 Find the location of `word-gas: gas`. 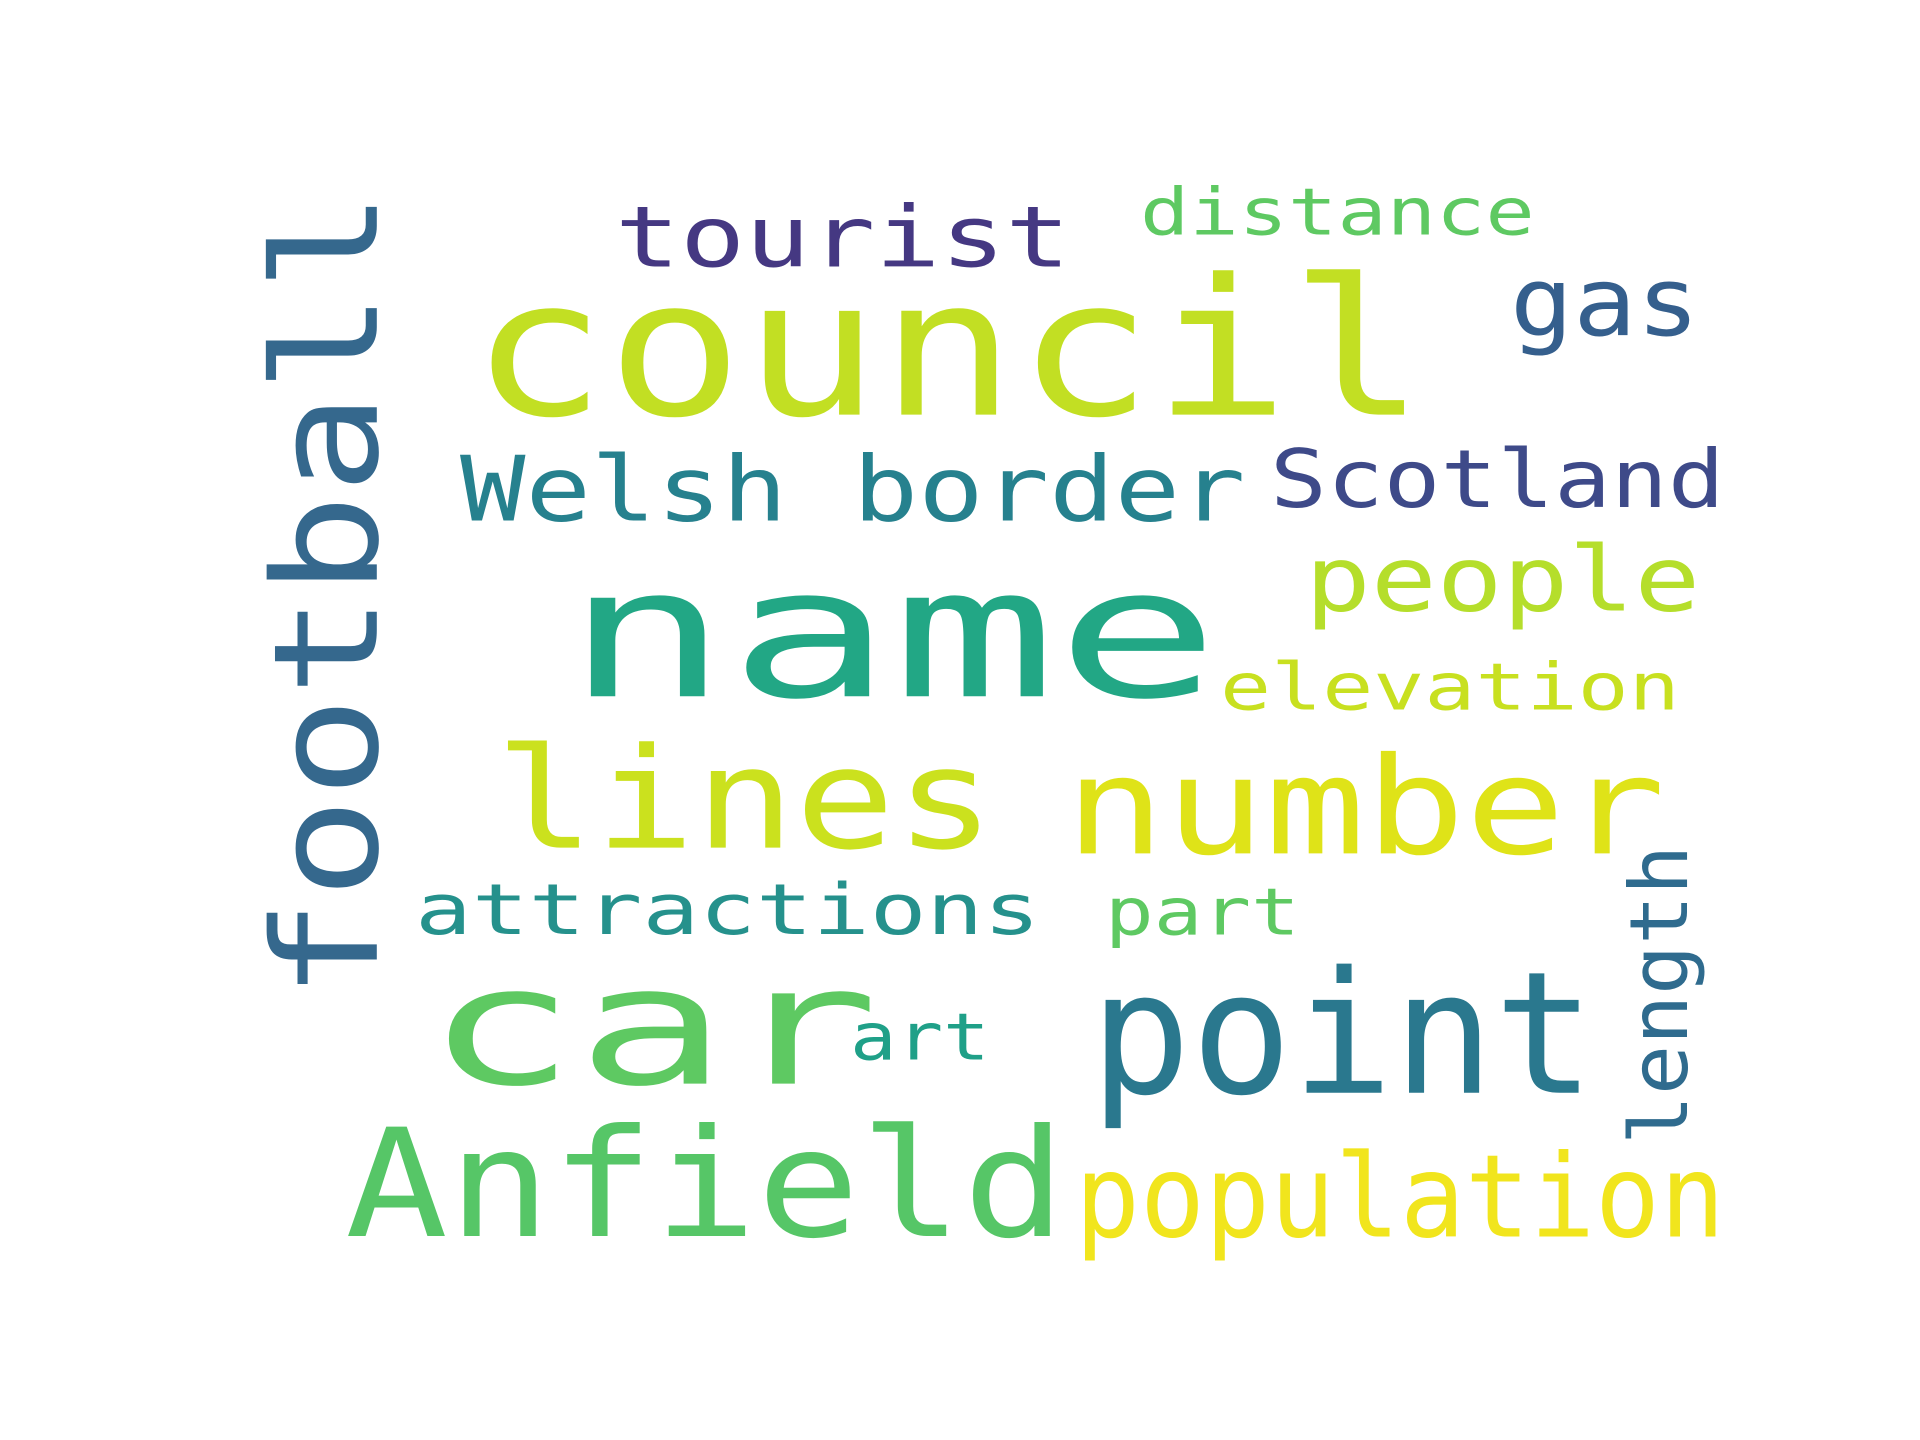

word-gas: gas is located at coordinates (1605, 302).